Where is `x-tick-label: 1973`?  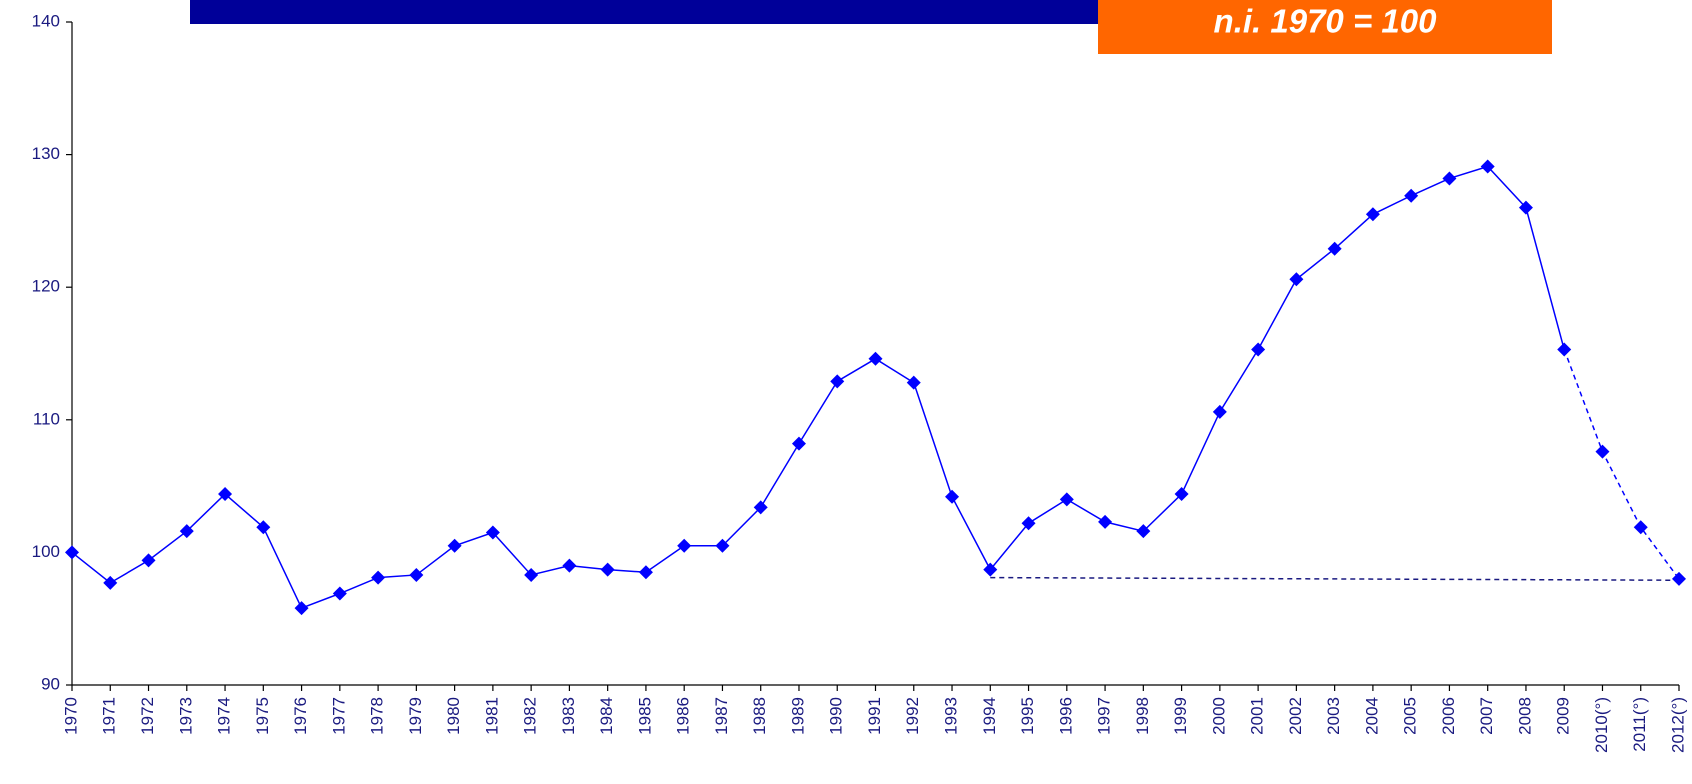
x-tick-label: 1973 is located at coordinates (185, 716).